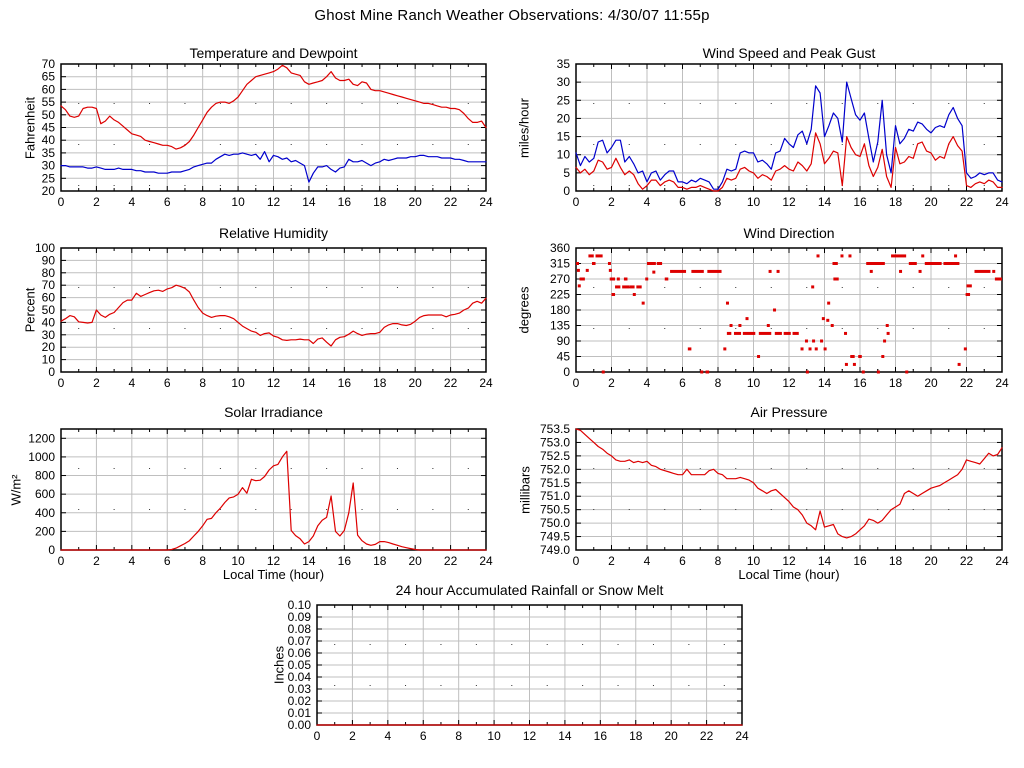  Describe the element at coordinates (789, 574) in the screenshot. I see `x-axis-label-pressure: Local Time (hour)` at that location.